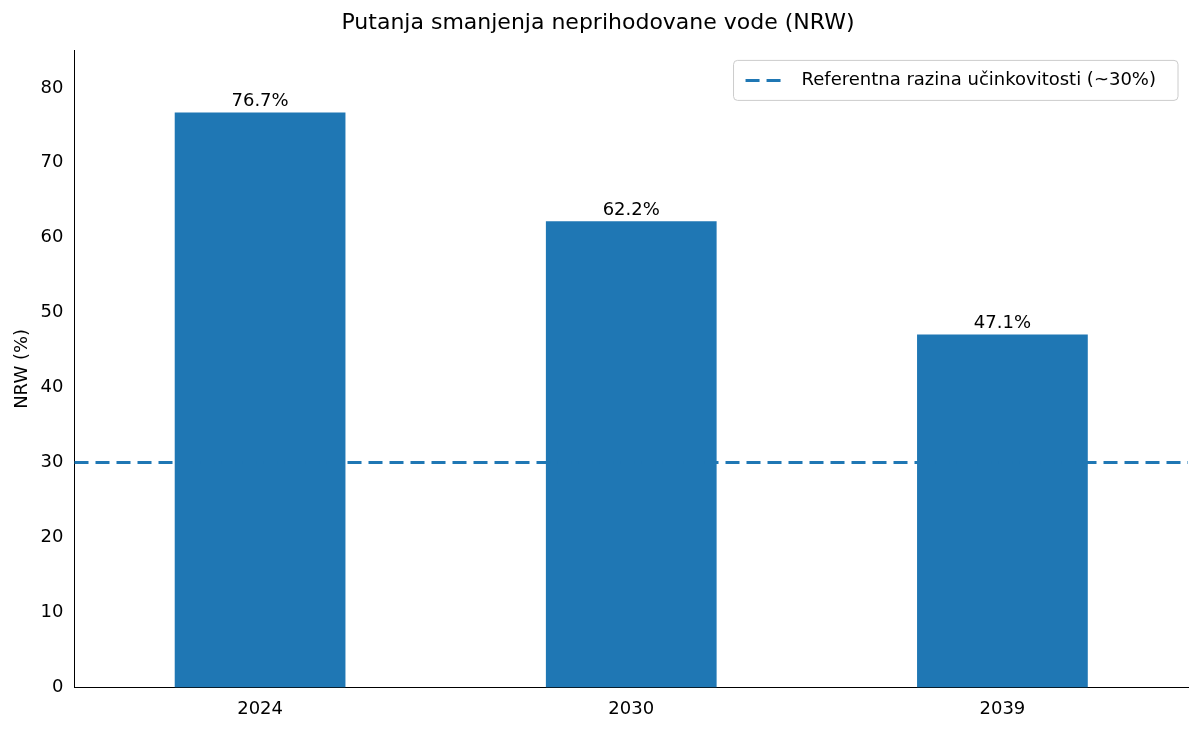  What do you see at coordinates (1002, 707) in the screenshot?
I see `x-tick-label: 2039` at bounding box center [1002, 707].